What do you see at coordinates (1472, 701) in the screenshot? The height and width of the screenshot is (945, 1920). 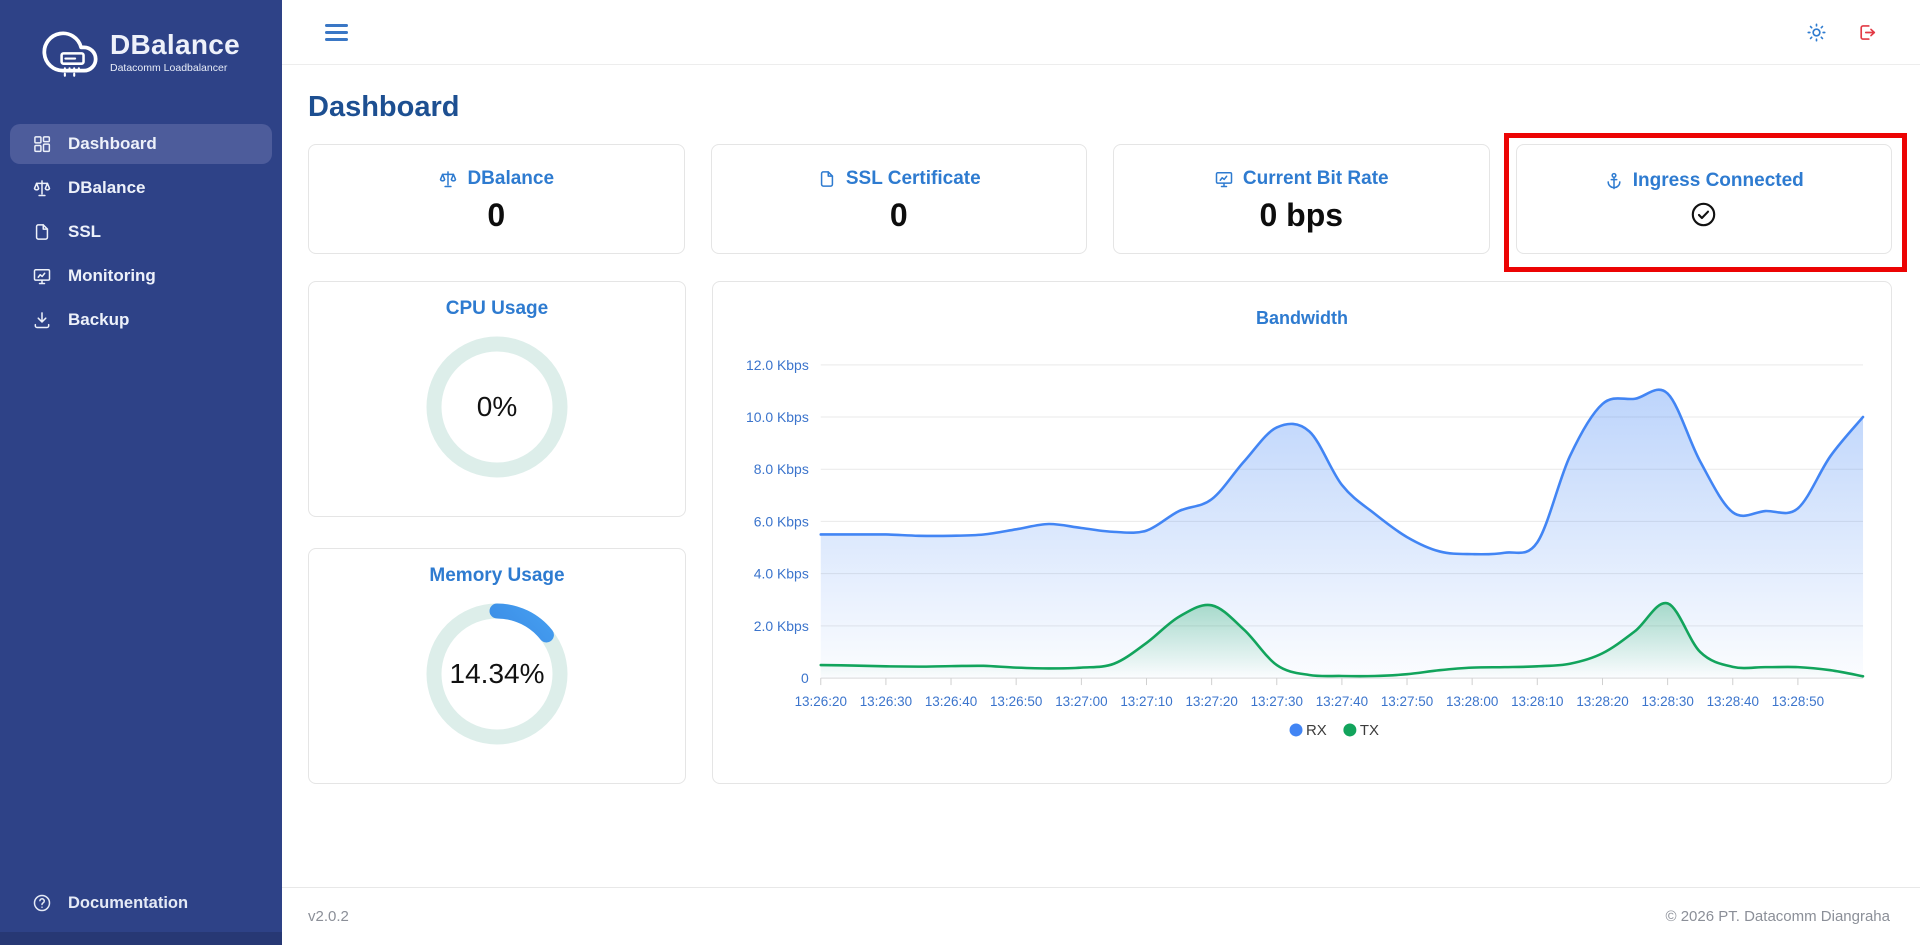 I see `x-axis-tick-label: 13:28:00` at bounding box center [1472, 701].